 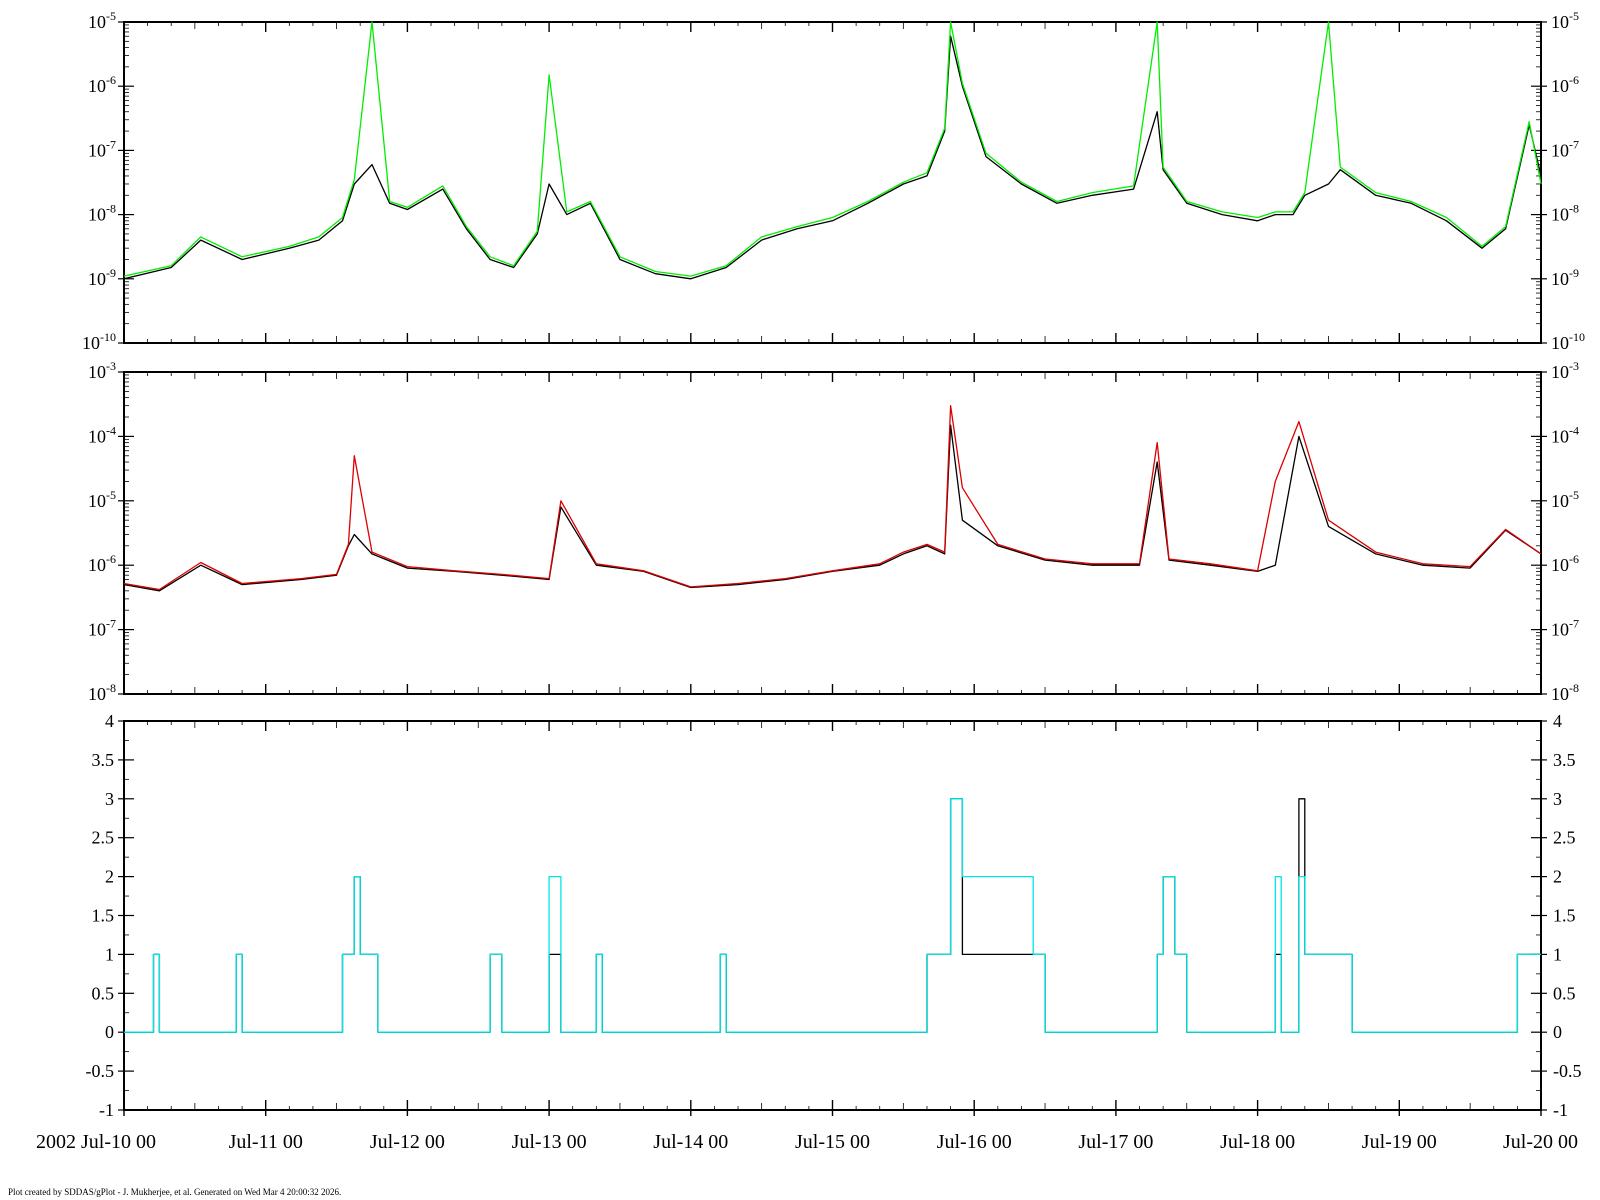 What do you see at coordinates (832, 1142) in the screenshot?
I see `x-tick-label: Jul-15 00` at bounding box center [832, 1142].